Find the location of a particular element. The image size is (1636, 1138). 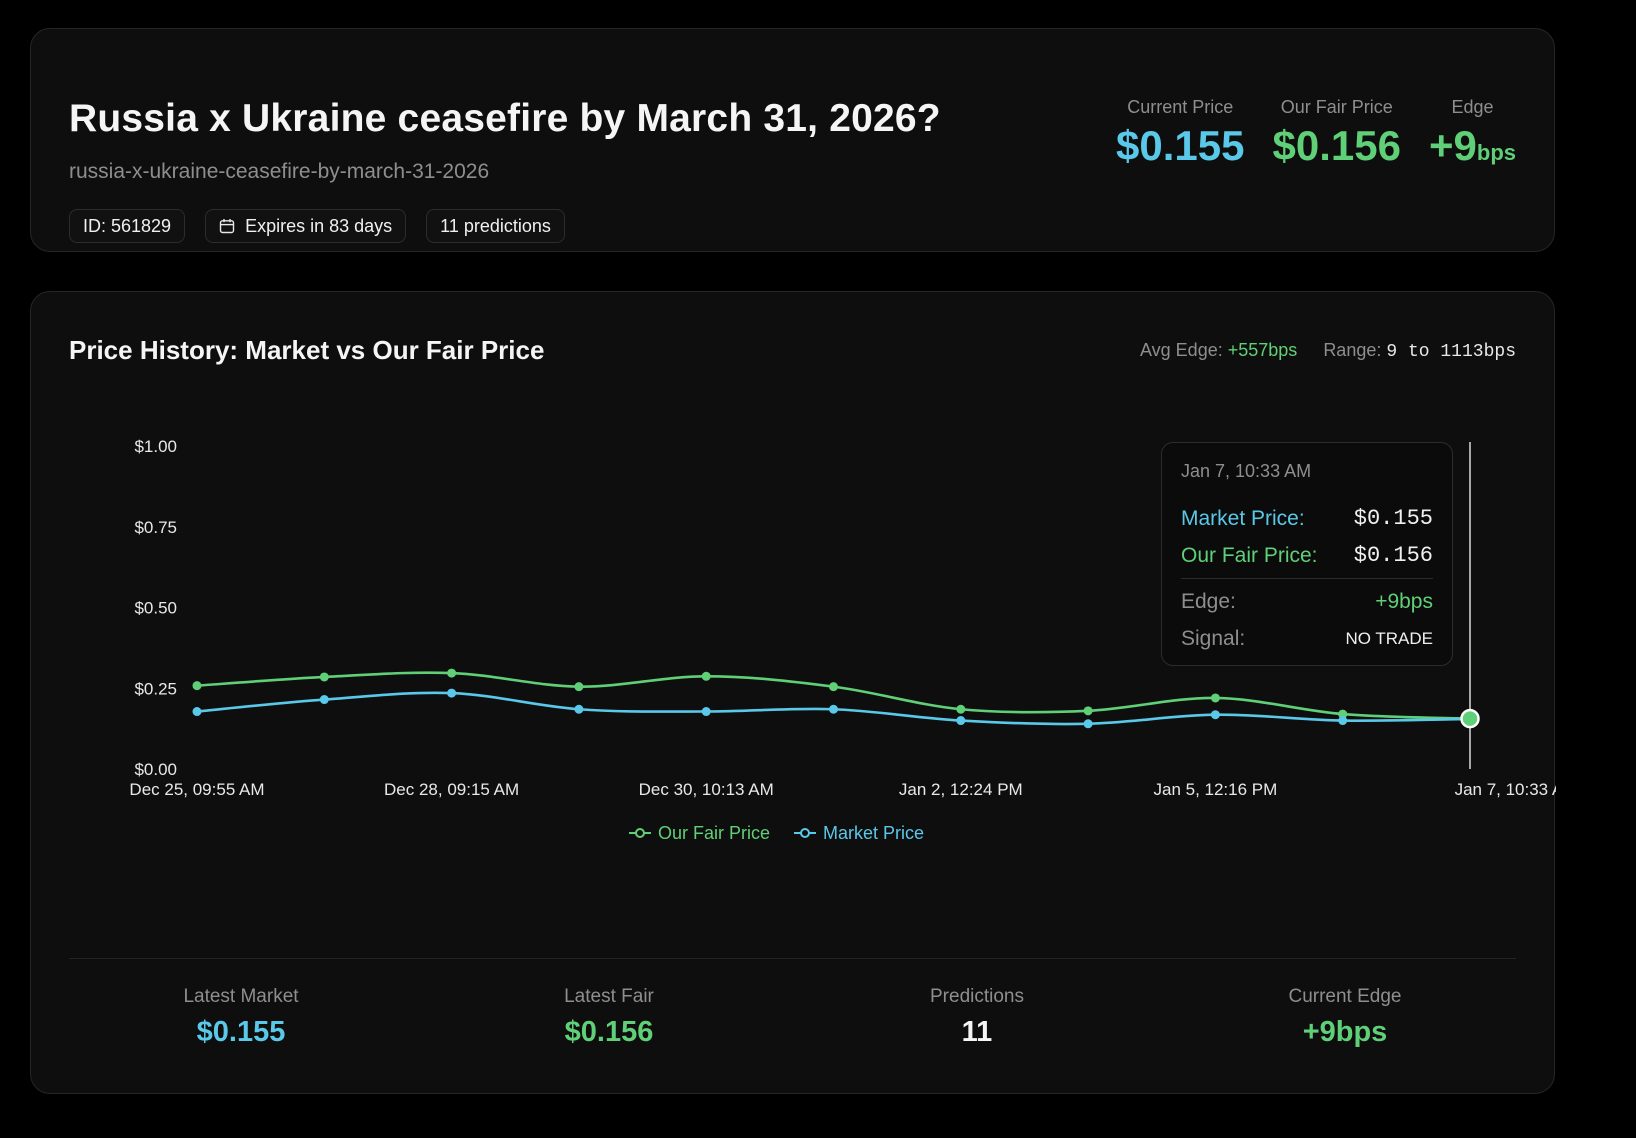

x-tick-label: Jan 2, 12:24 PM is located at coordinates (961, 789).